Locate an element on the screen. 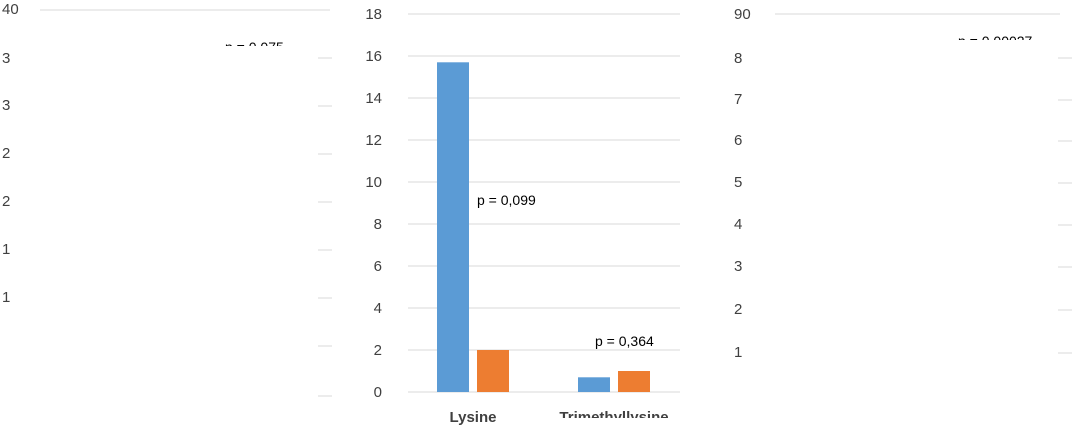 This screenshot has width=1075, height=429. middle-tick-label: 2 is located at coordinates (378, 350).